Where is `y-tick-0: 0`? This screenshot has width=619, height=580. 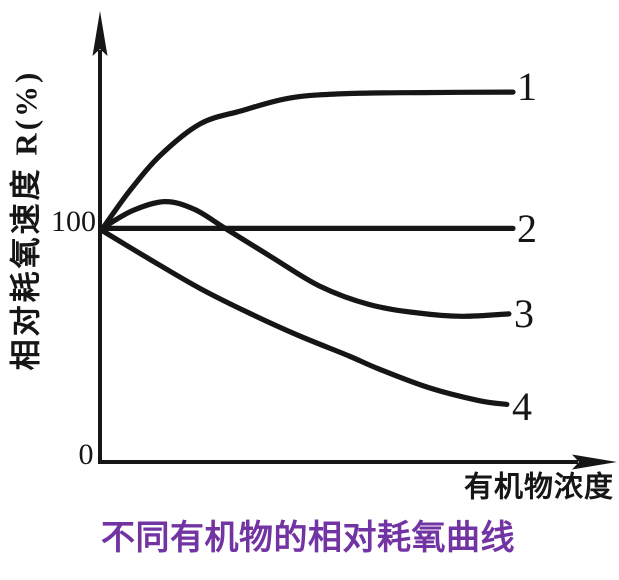
y-tick-0: 0 is located at coordinates (86, 454).